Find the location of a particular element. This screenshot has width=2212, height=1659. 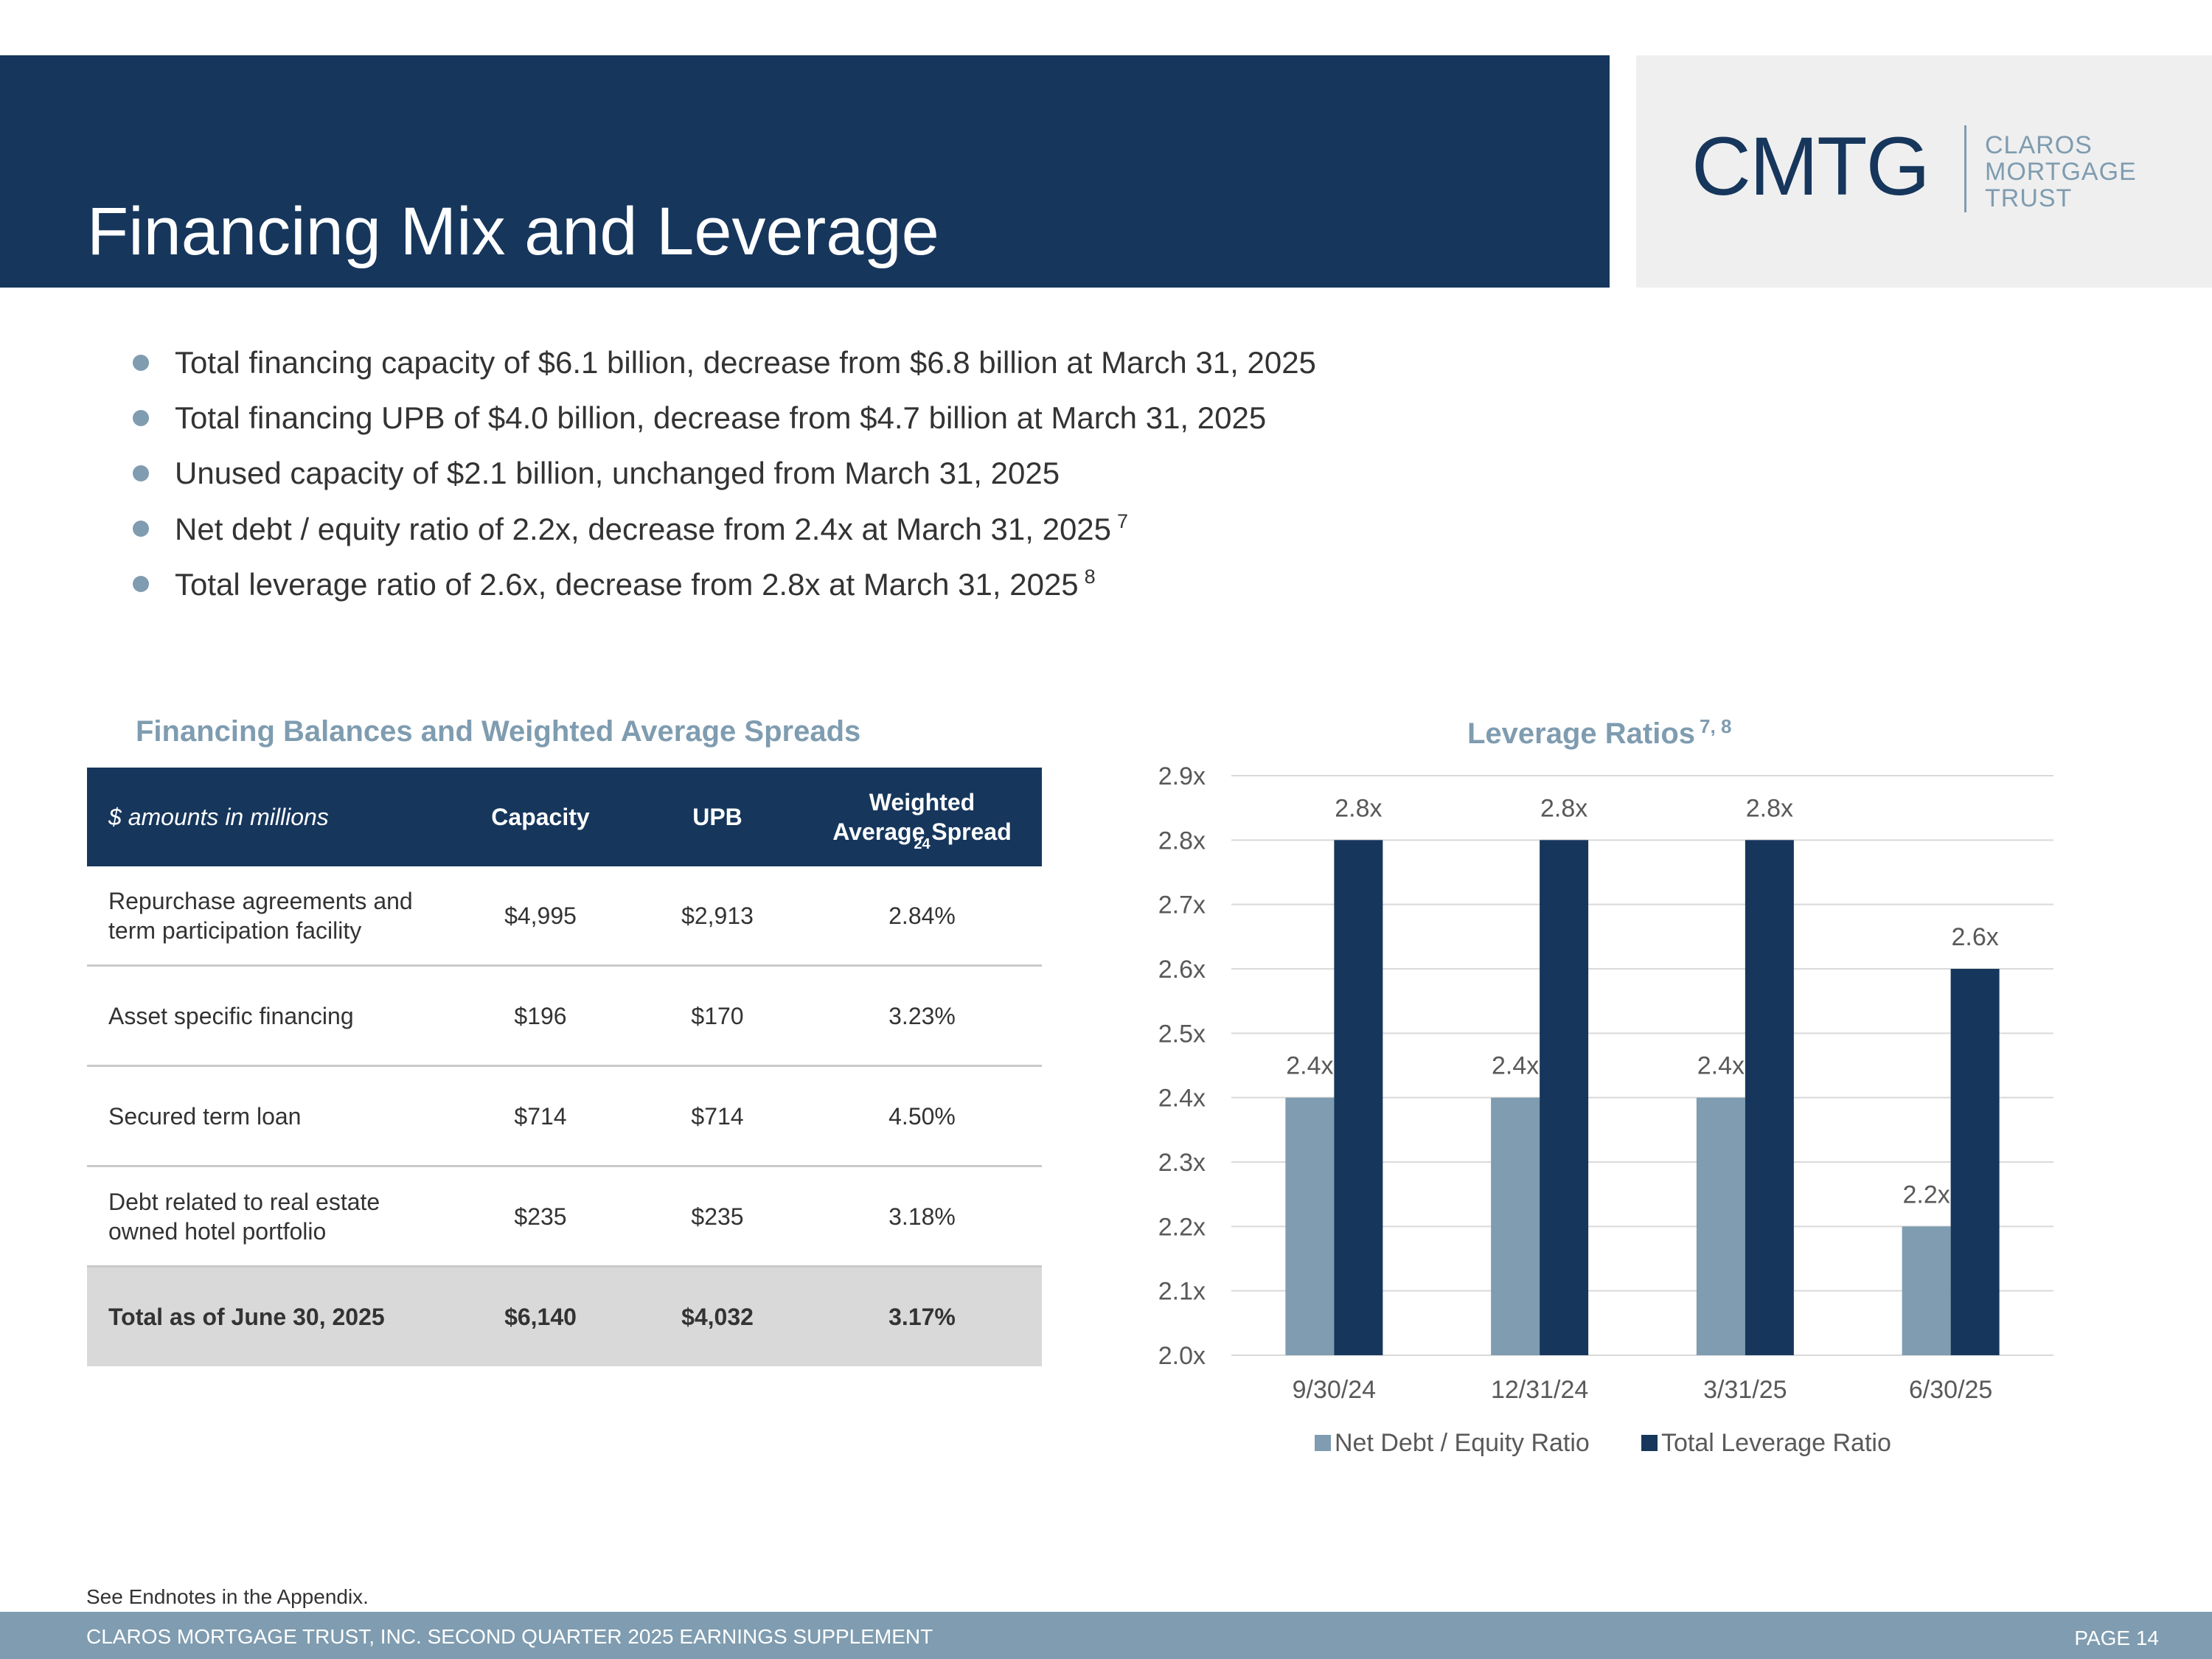

row-capacity: $714 is located at coordinates (540, 1116).